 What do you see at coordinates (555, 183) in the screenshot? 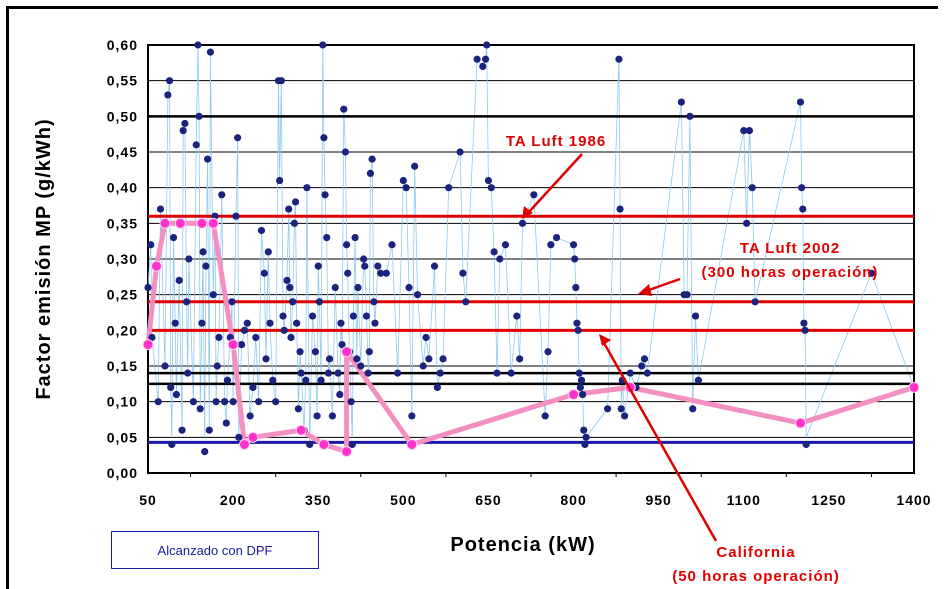
I see `annotation-arrow-1986` at bounding box center [555, 183].